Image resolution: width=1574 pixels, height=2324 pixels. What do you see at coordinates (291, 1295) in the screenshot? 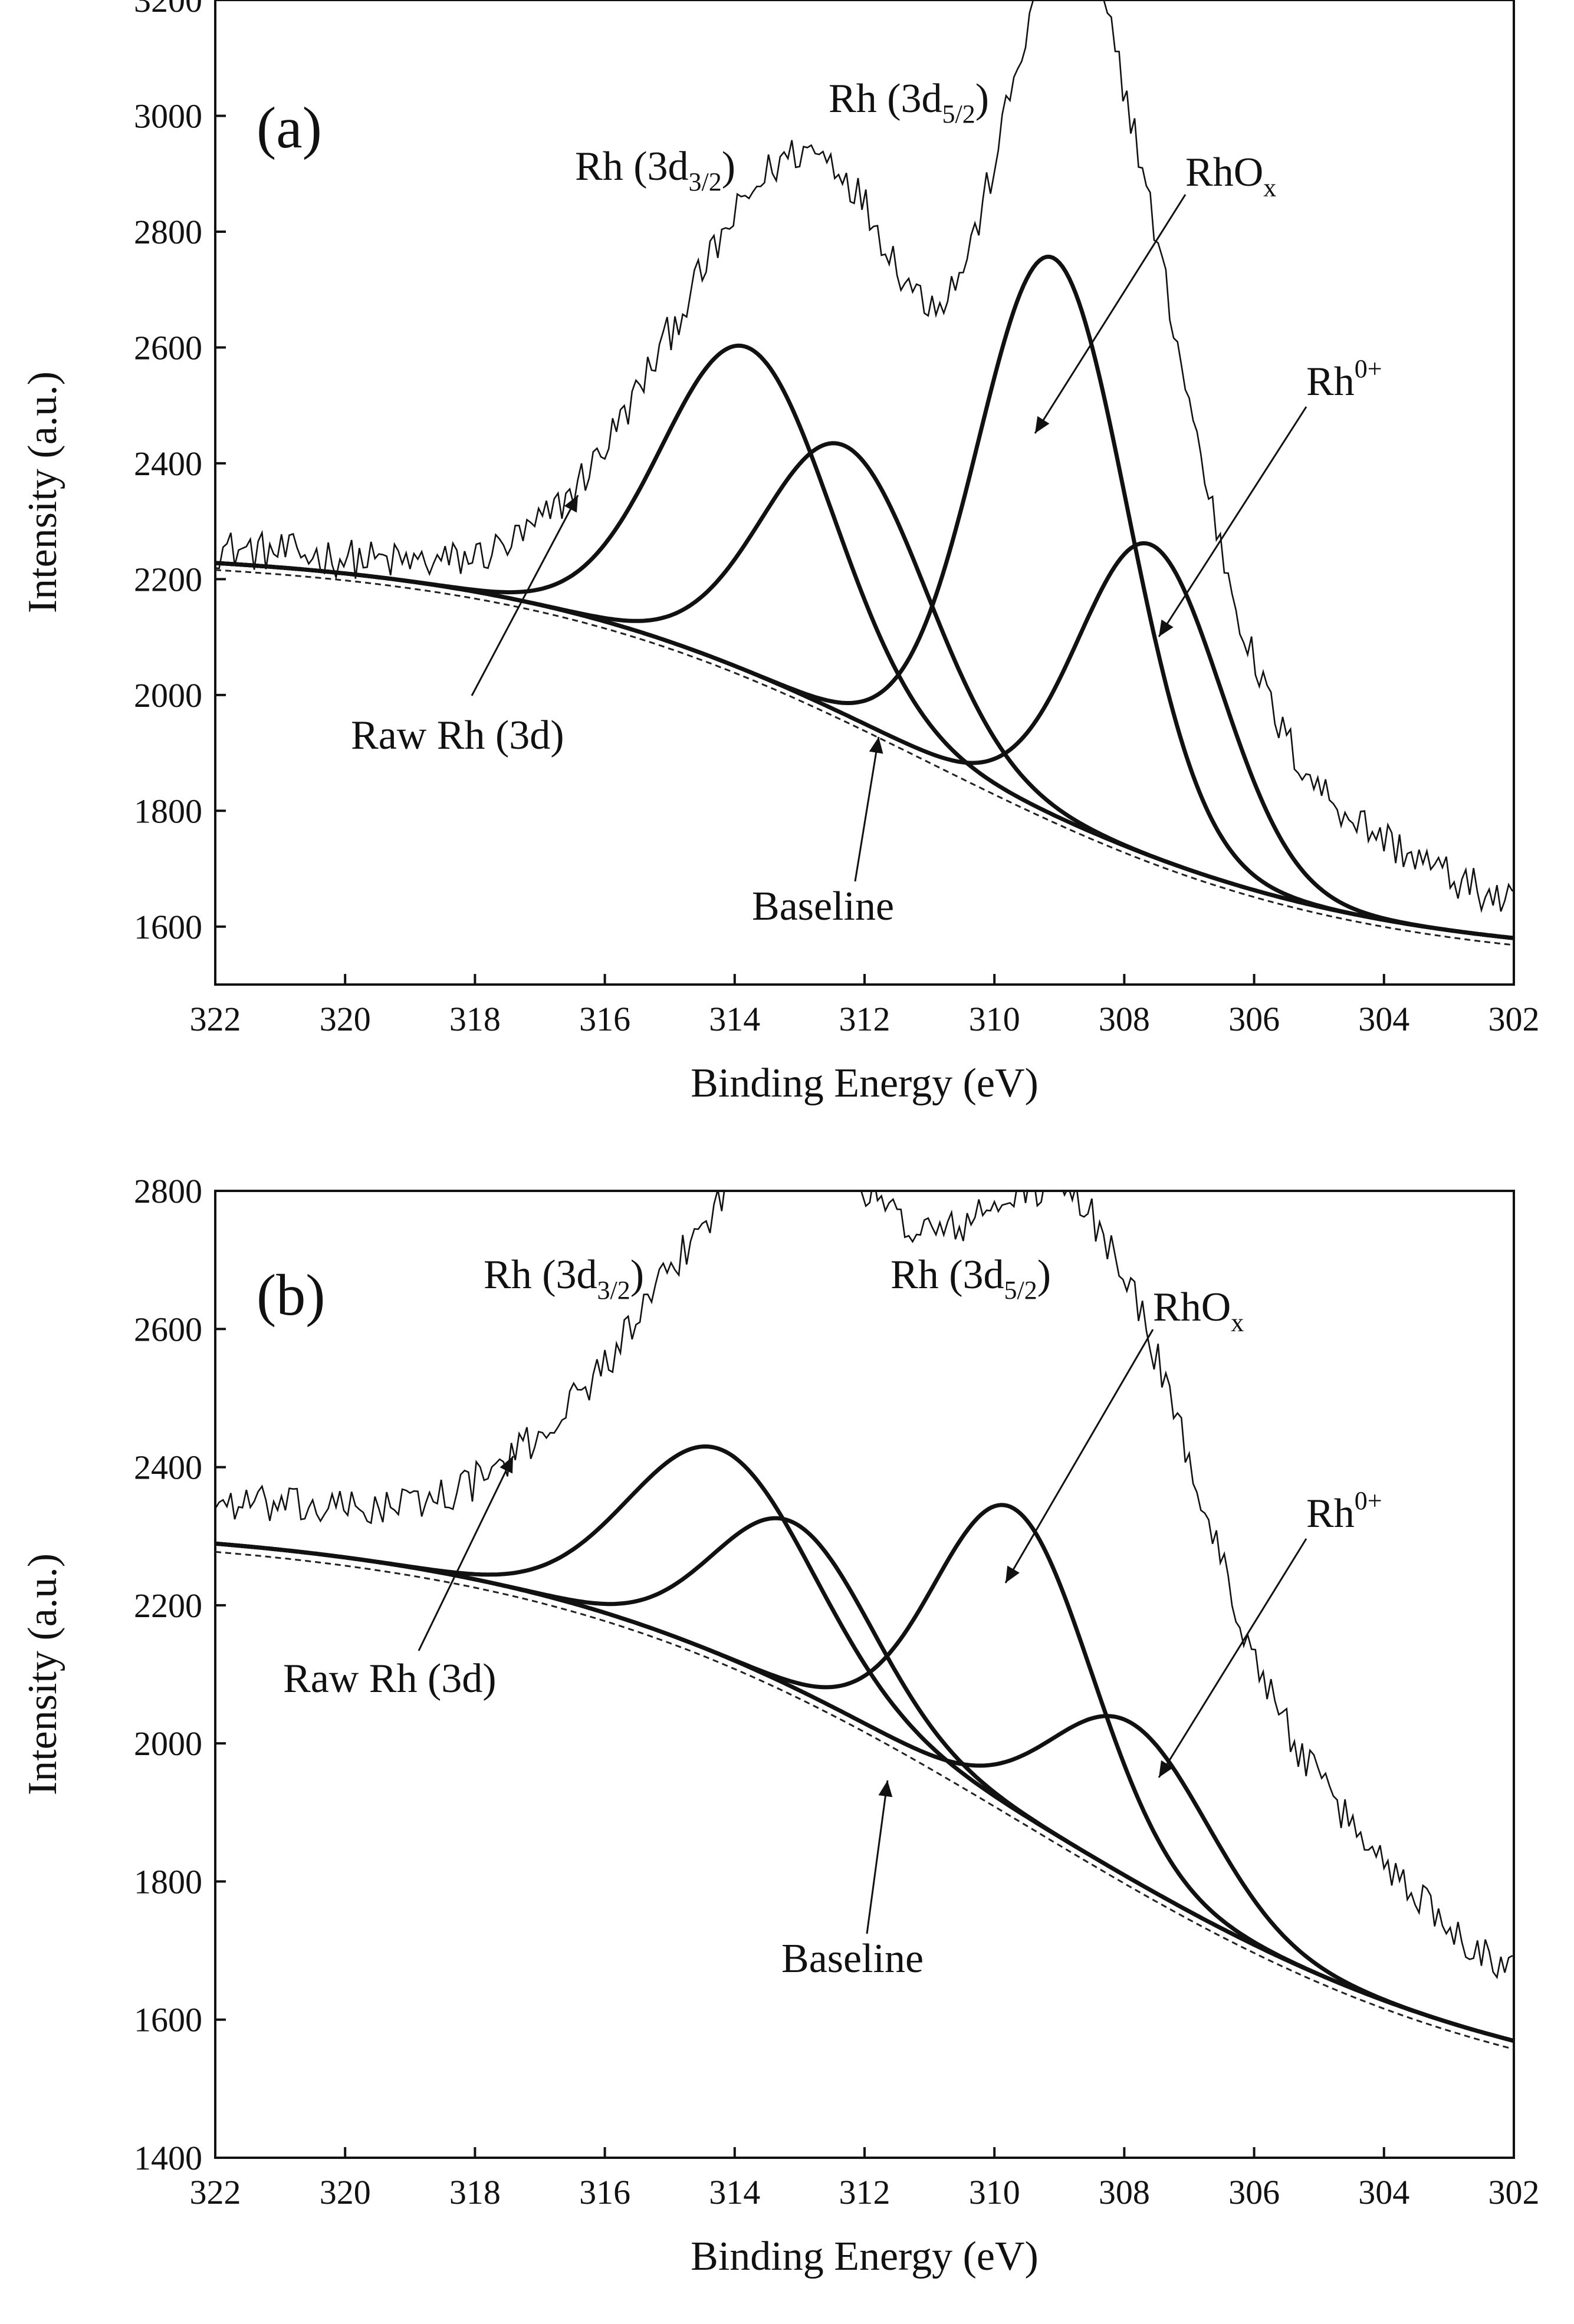
I see `panel-label: (b)` at bounding box center [291, 1295].